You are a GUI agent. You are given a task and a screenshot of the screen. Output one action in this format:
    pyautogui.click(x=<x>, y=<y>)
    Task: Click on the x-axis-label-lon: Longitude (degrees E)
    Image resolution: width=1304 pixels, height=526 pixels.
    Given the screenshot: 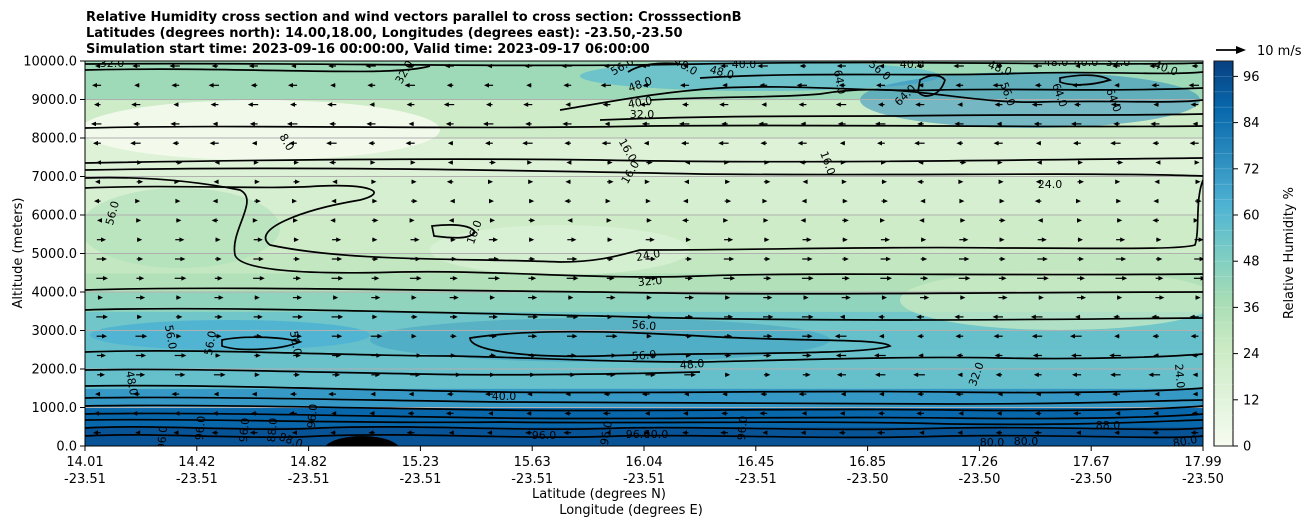 What is the action you would take?
    pyautogui.click(x=631, y=510)
    